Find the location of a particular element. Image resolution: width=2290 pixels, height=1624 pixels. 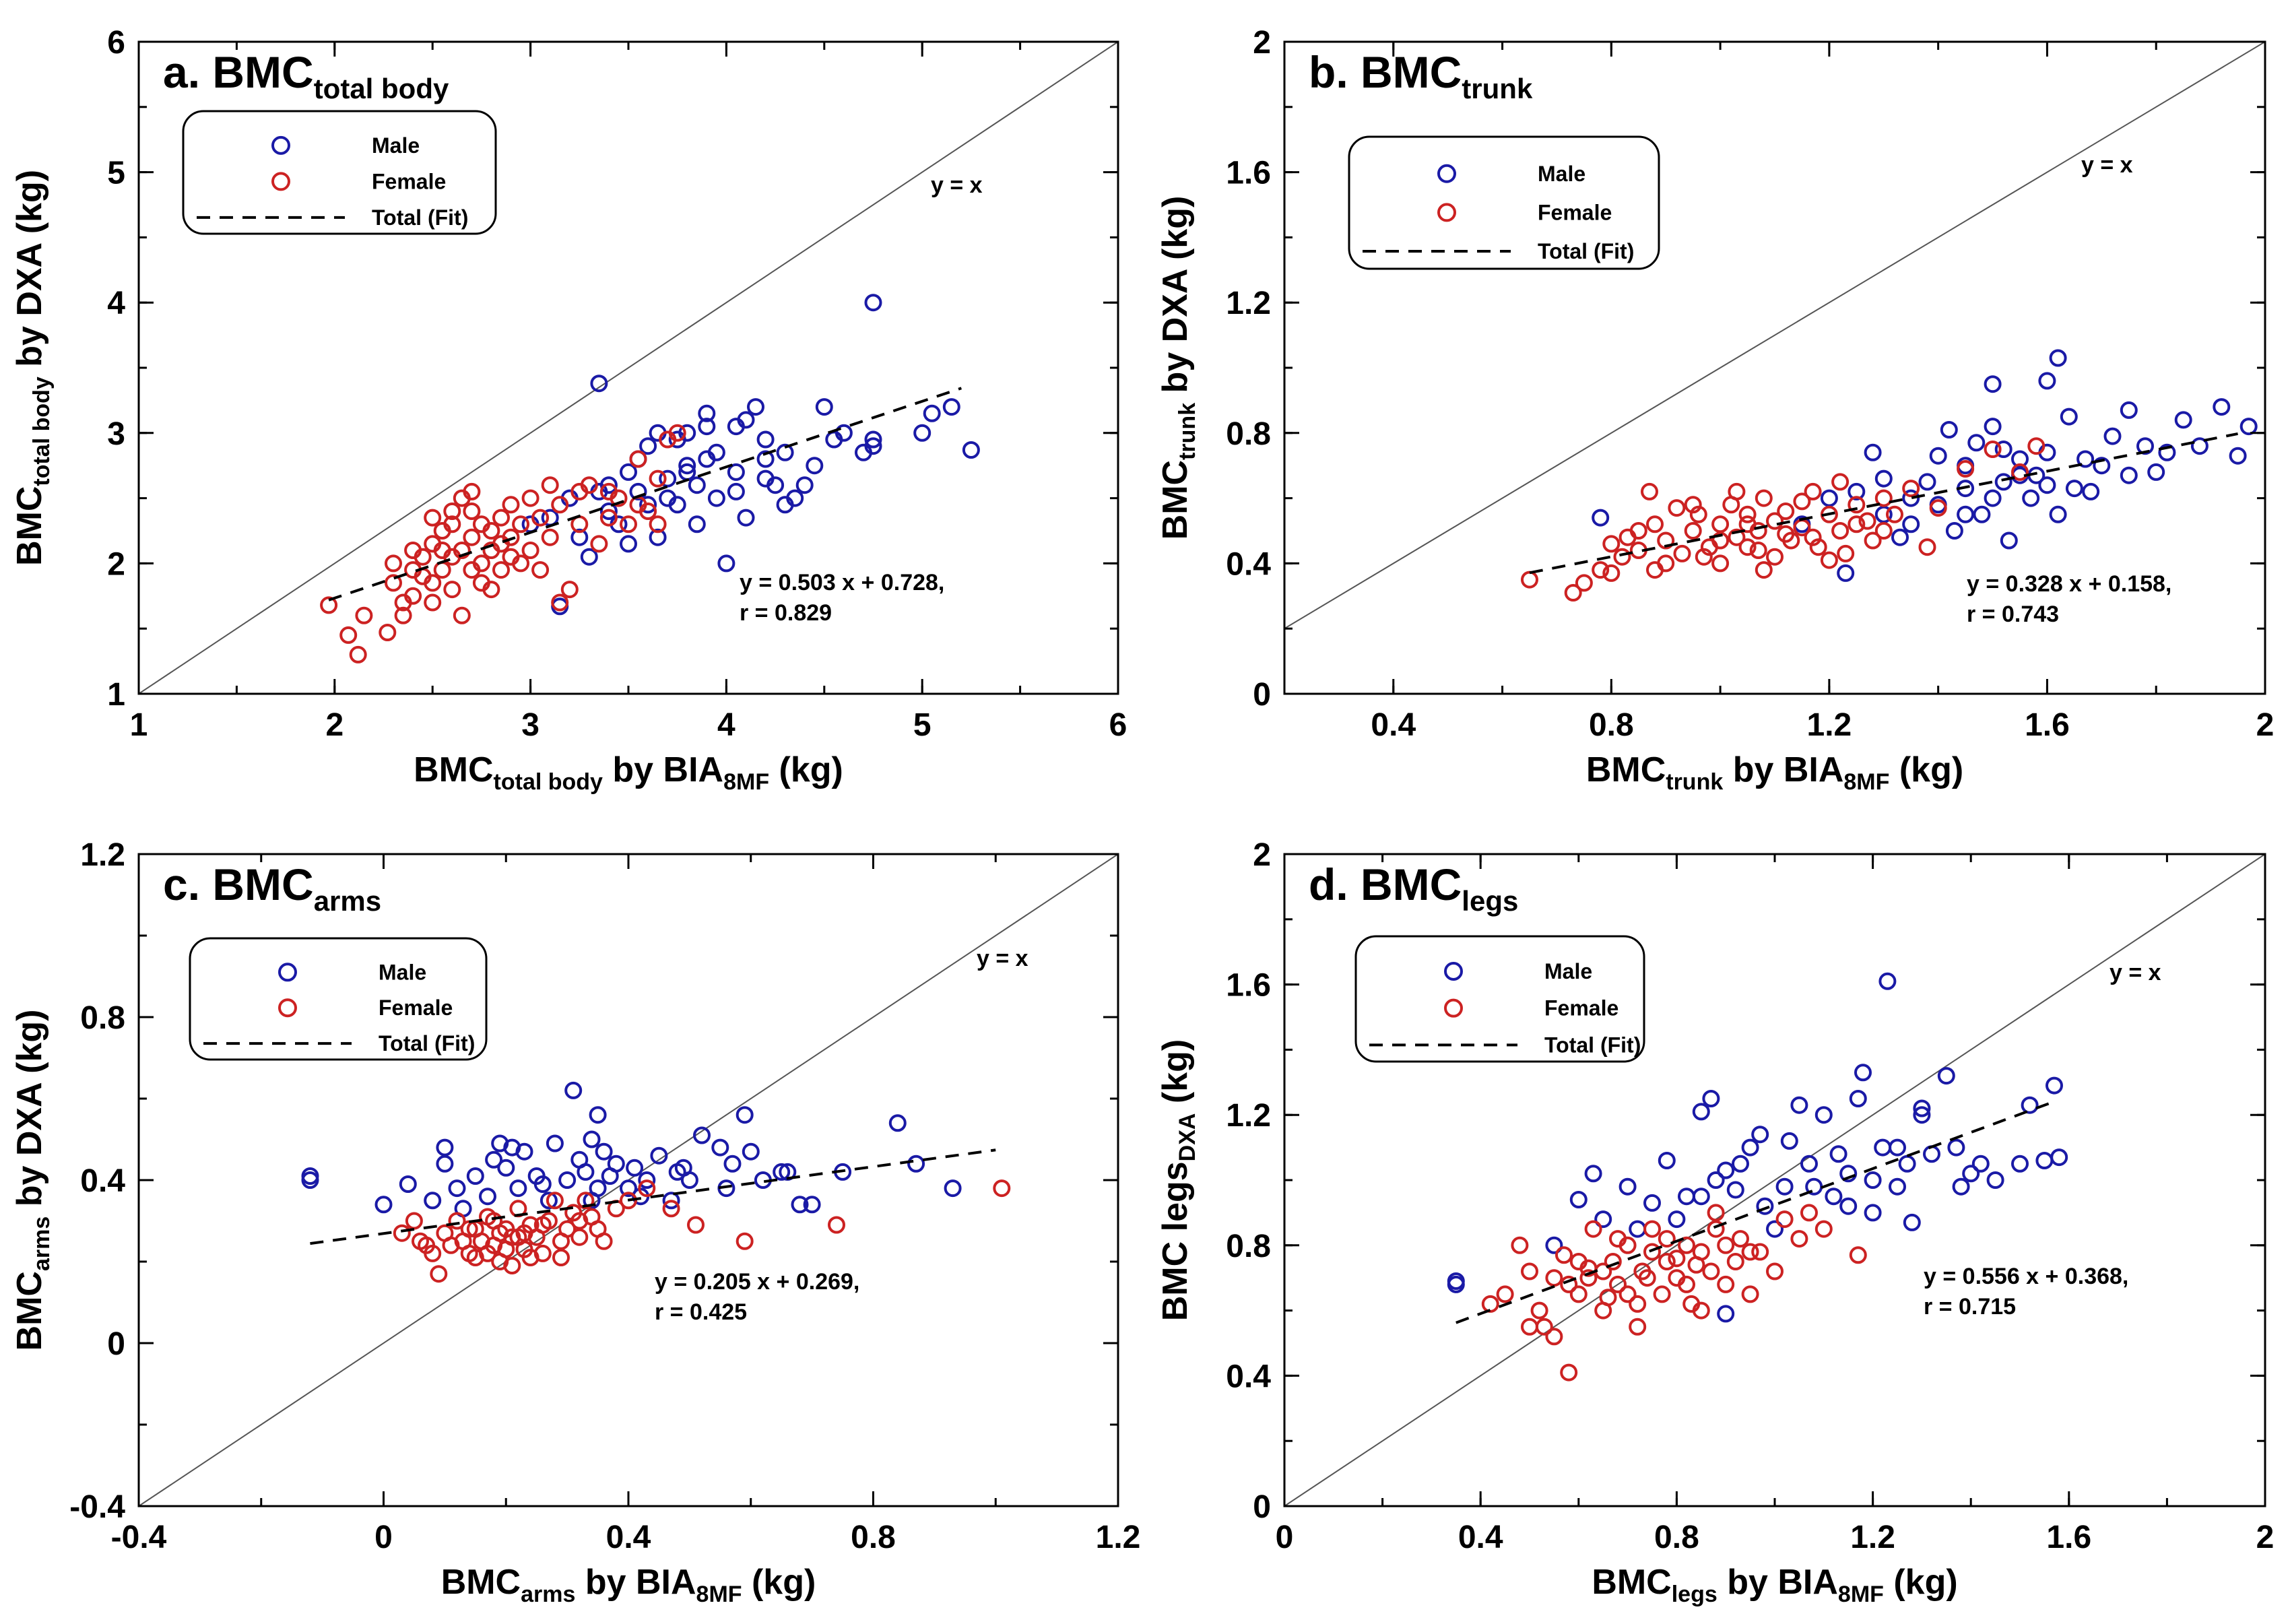

legend-marker-male is located at coordinates (1447, 173).